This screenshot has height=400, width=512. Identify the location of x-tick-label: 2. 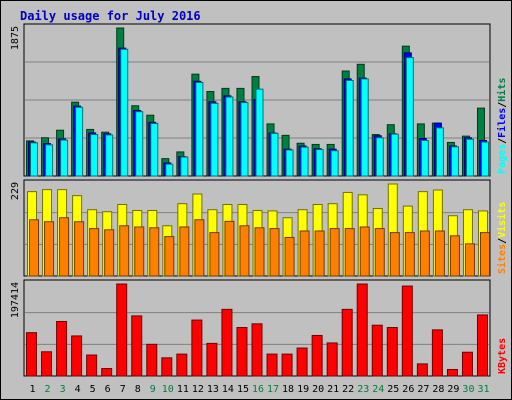
(48, 389).